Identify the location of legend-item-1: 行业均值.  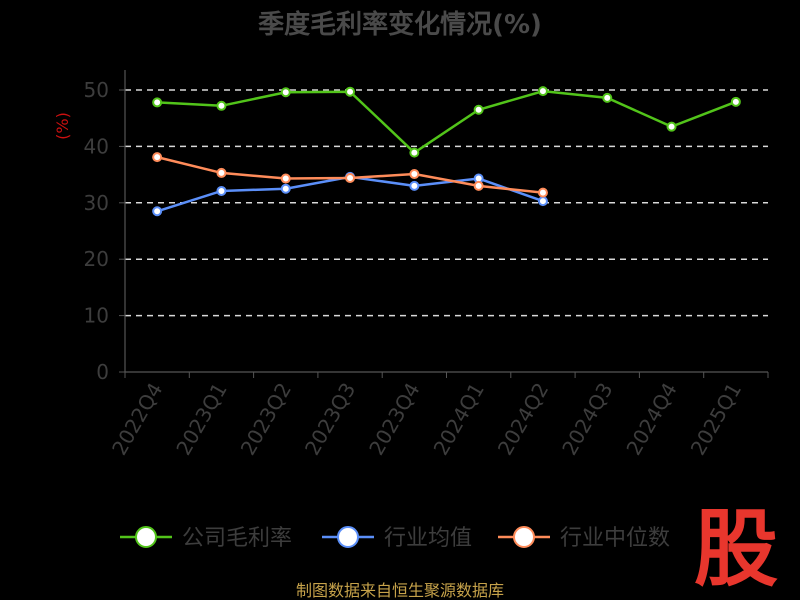
(397, 538).